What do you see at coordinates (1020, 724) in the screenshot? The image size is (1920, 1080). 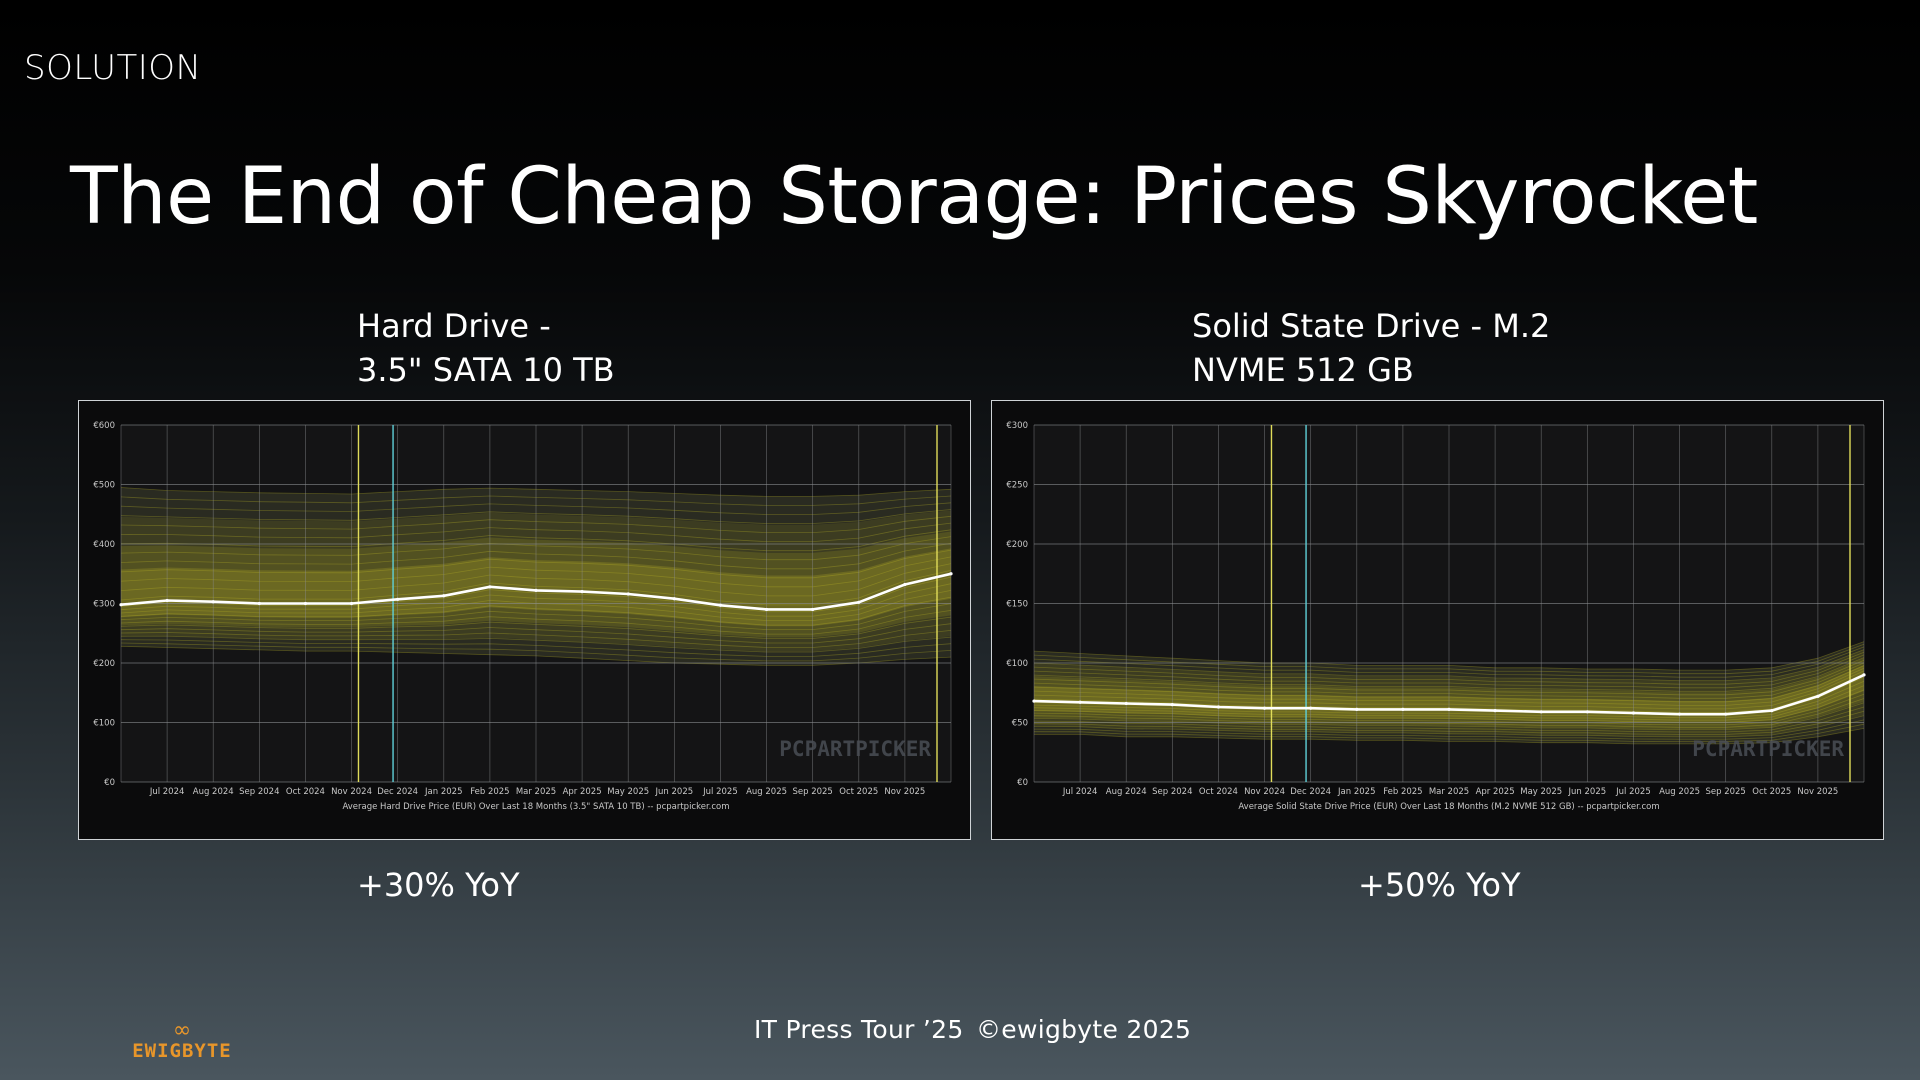 I see `y-tick-label: €50` at bounding box center [1020, 724].